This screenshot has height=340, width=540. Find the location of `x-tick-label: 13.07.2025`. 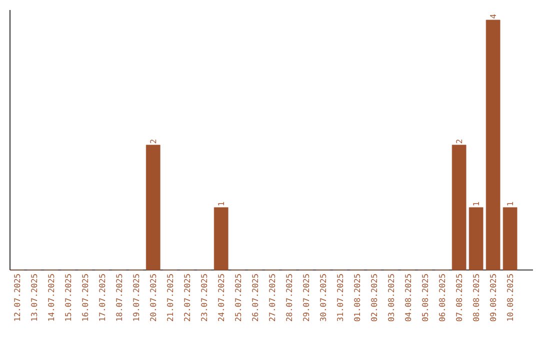

x-tick-label: 13.07.2025 is located at coordinates (34, 297).